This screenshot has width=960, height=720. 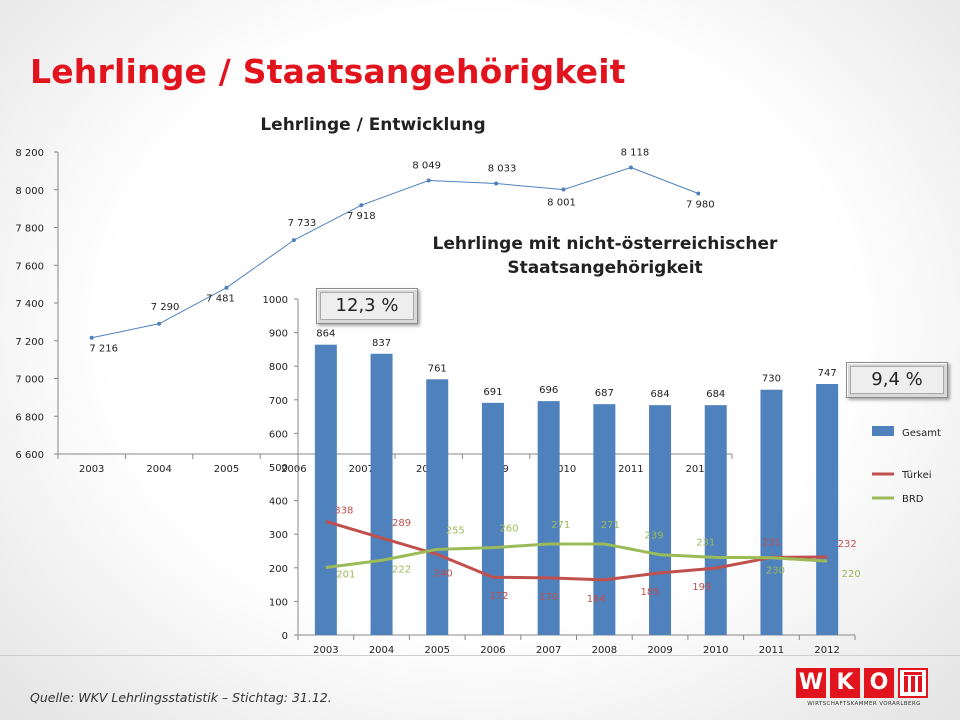 I want to click on line-chart-x-tick-label: 2011, so click(x=630, y=469).